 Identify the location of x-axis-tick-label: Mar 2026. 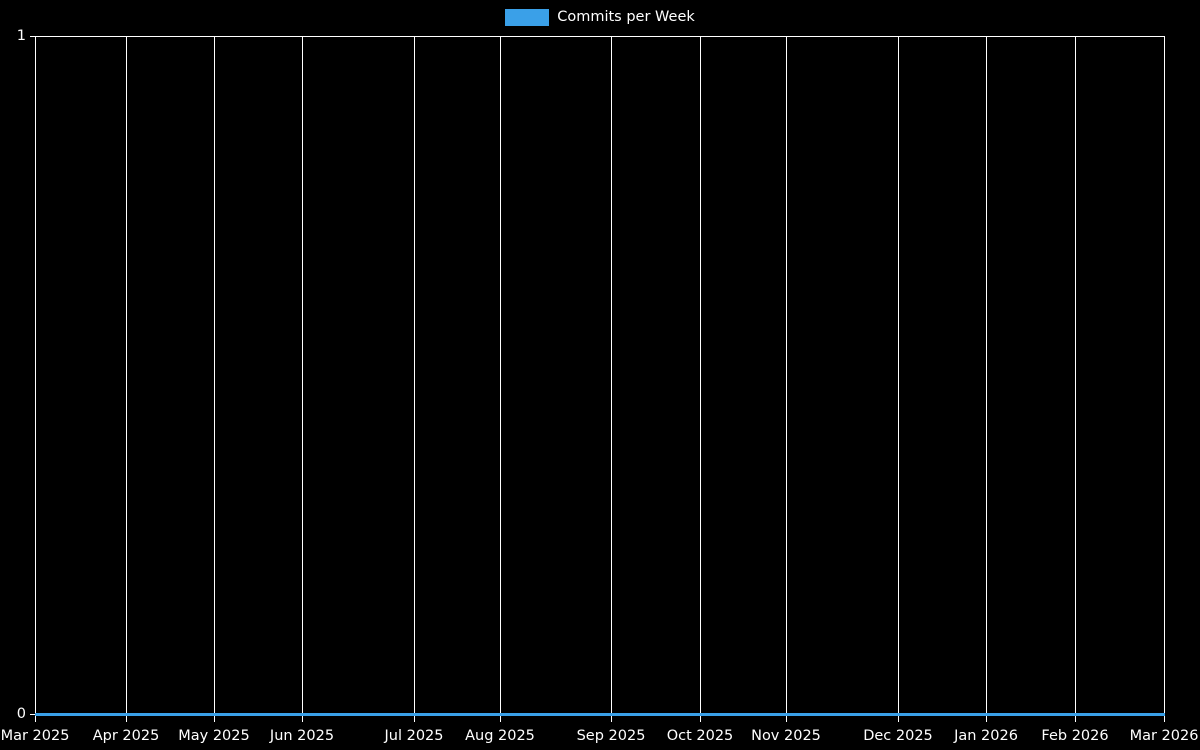
(1164, 736).